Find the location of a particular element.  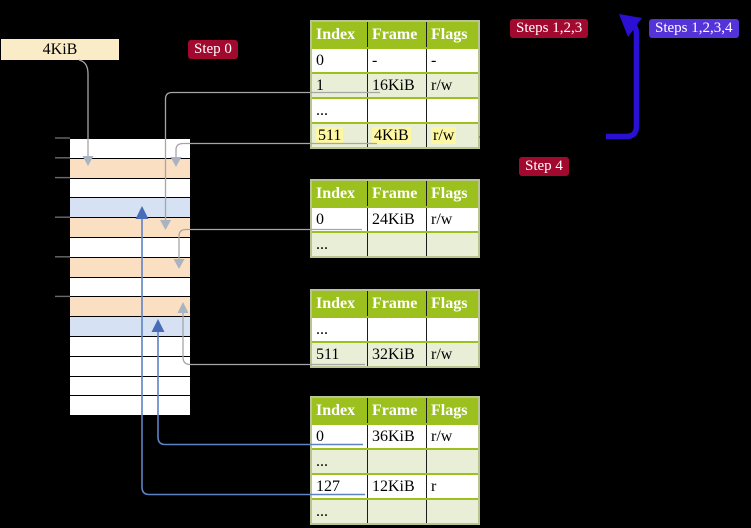

table-cell: 1 is located at coordinates (339, 85).